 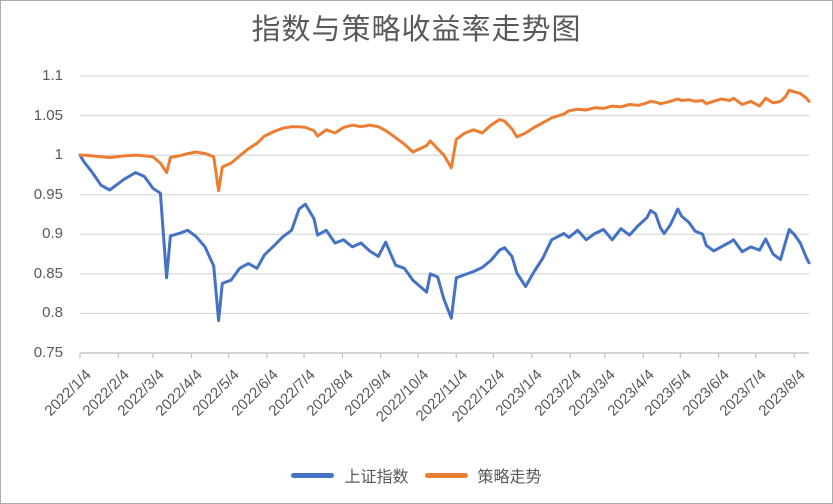 I want to click on legend-label-sse: 上证指数, so click(x=376, y=477).